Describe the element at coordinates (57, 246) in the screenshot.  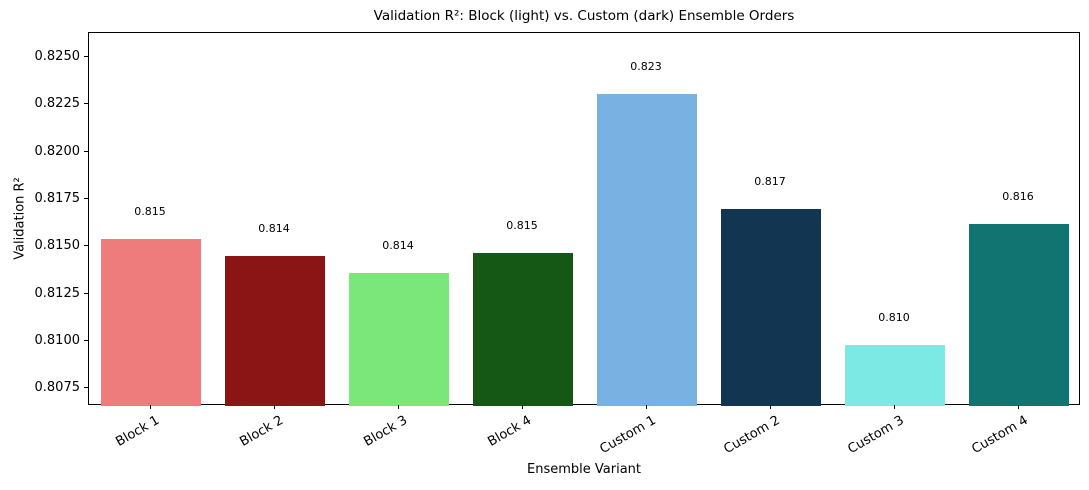
I see `y-tick-label: 0.8150` at that location.